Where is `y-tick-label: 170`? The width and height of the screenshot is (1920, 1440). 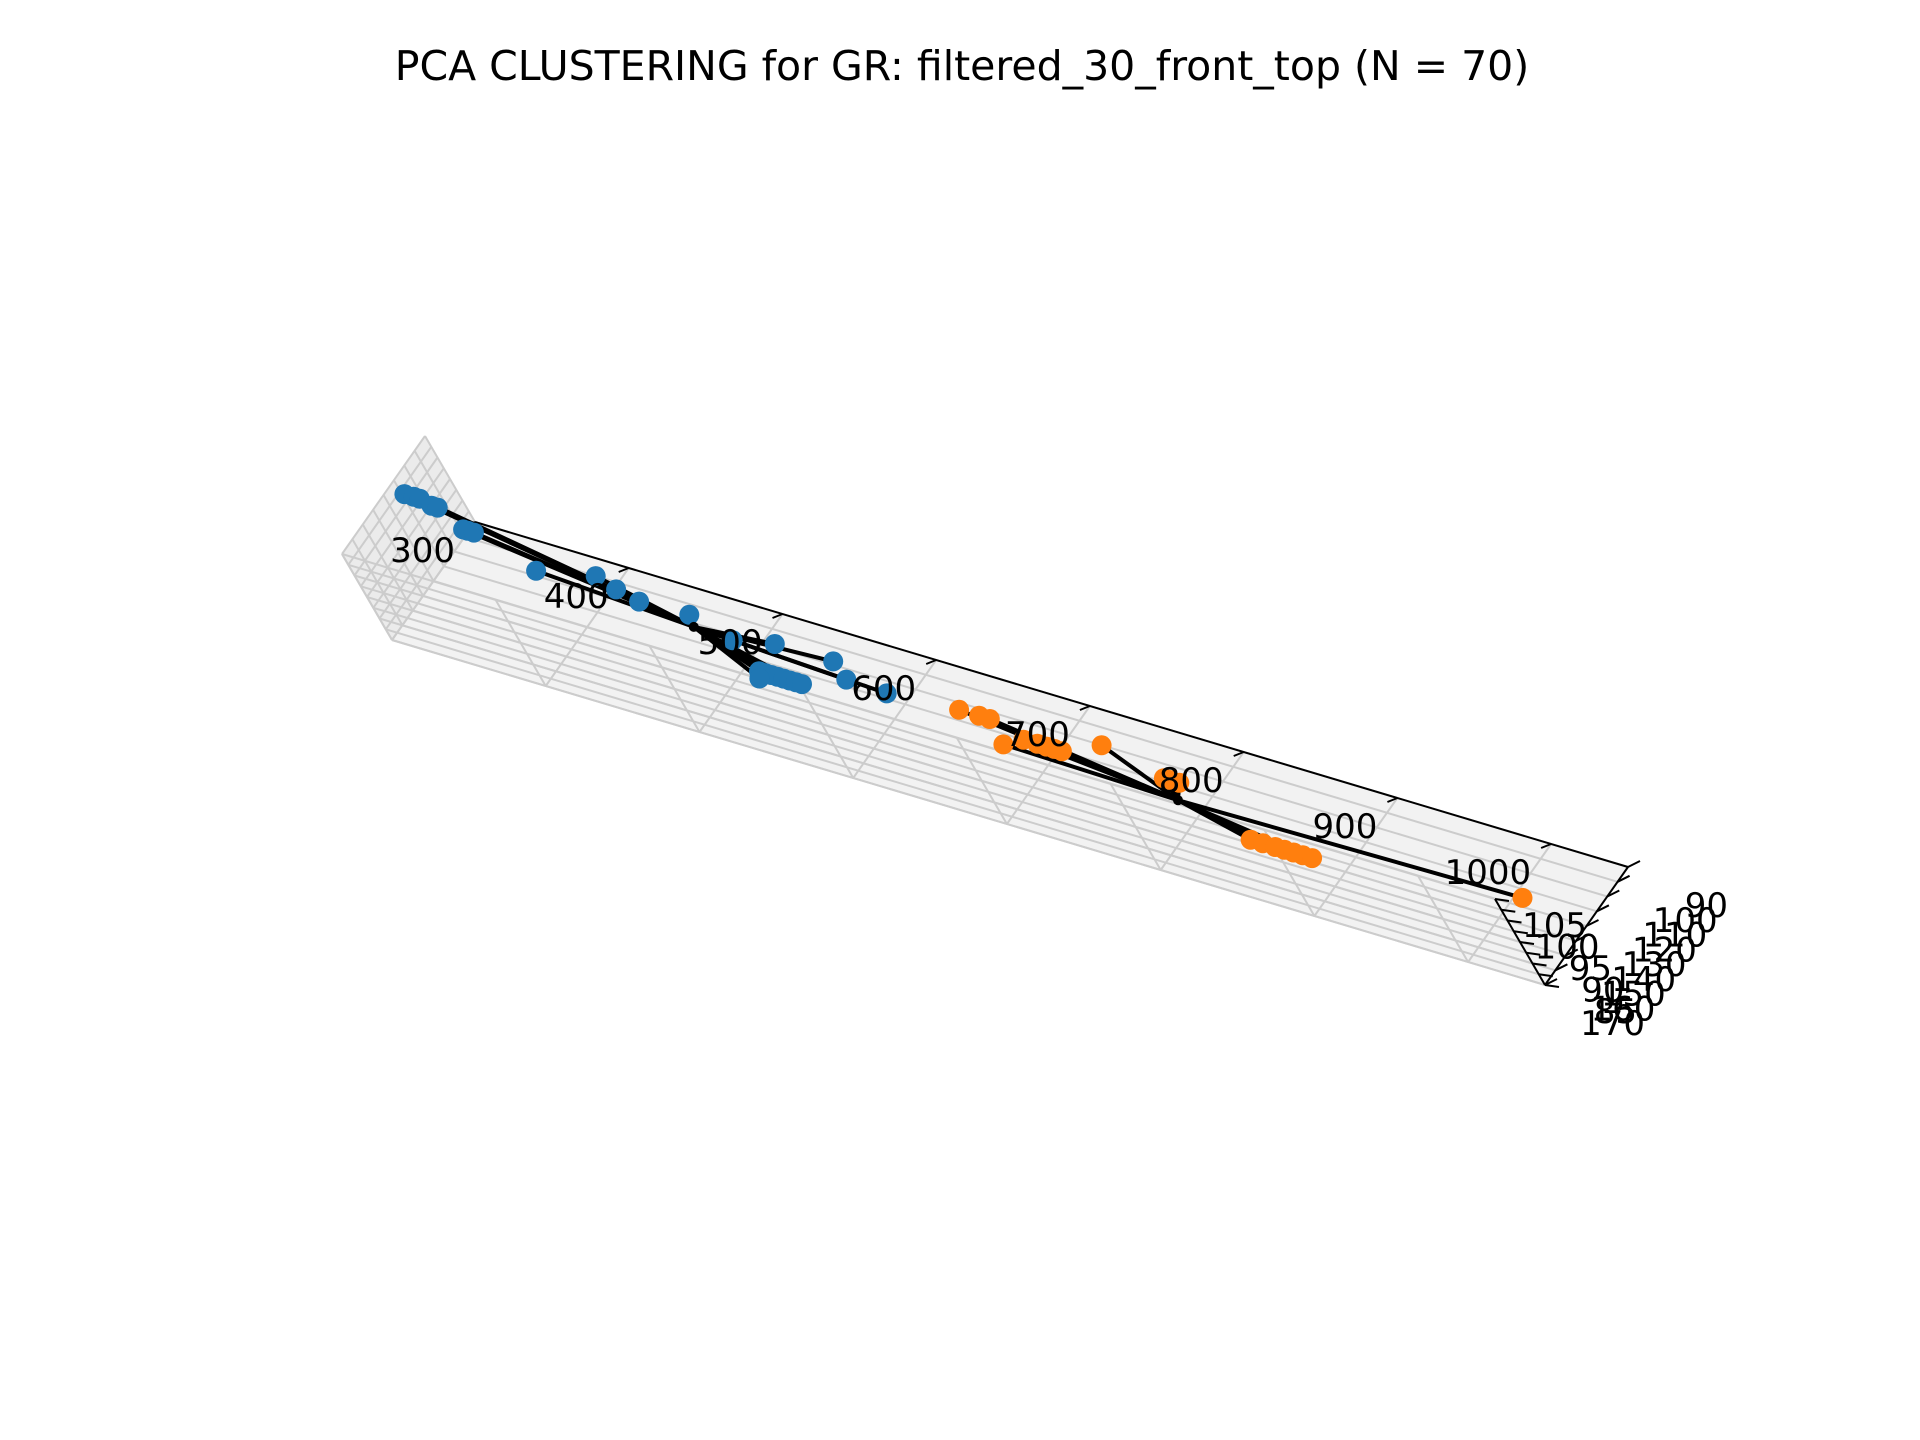 y-tick-label: 170 is located at coordinates (1612, 1024).